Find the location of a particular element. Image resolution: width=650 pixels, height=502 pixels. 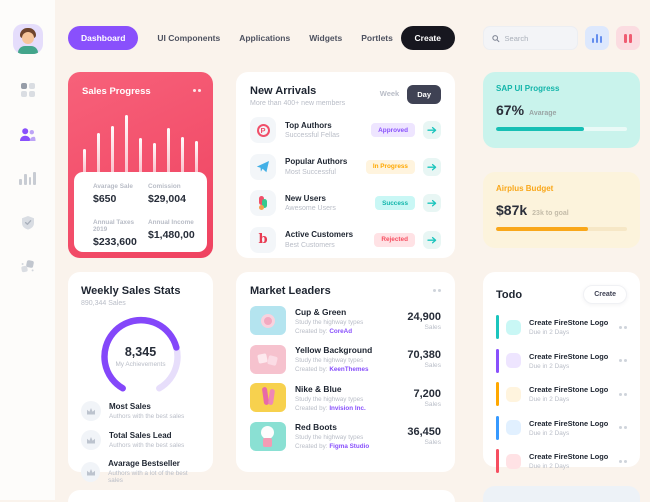

achievements-gauge: 8,345 My Achievements is located at coordinates (141, 353).